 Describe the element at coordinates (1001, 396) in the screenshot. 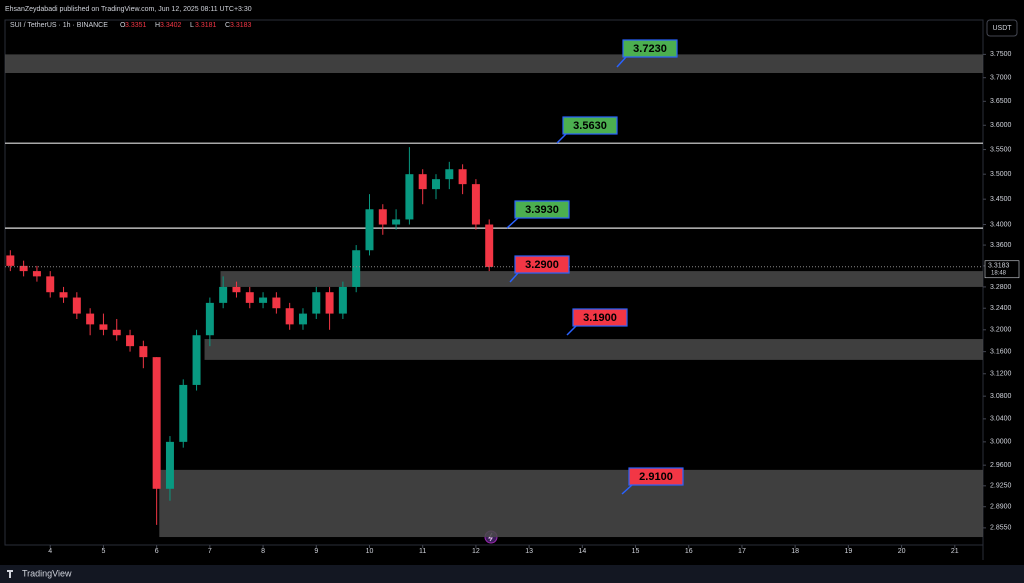

I see `y-tick-label: 3.0800` at that location.